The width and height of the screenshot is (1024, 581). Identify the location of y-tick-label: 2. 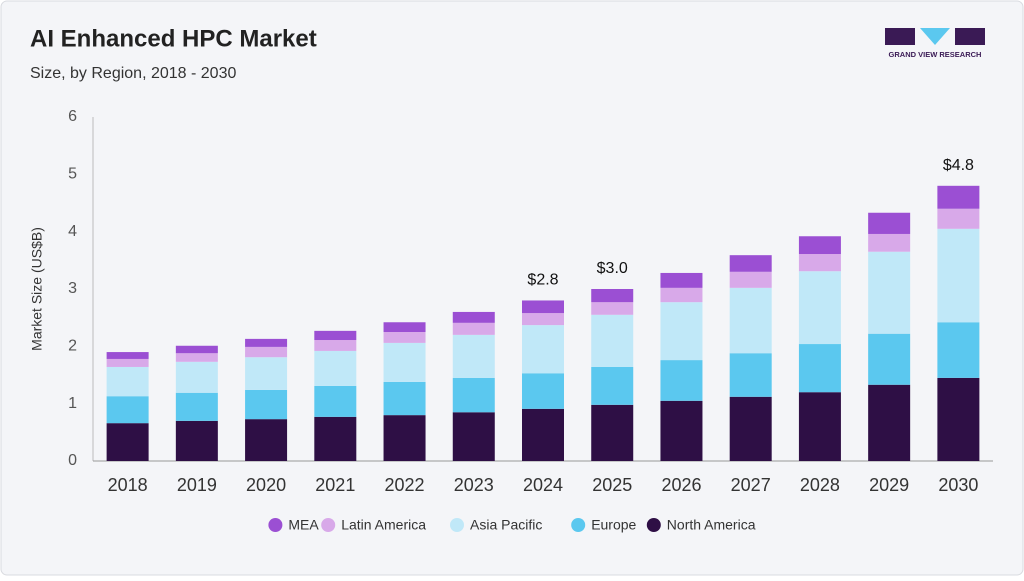
(72, 346).